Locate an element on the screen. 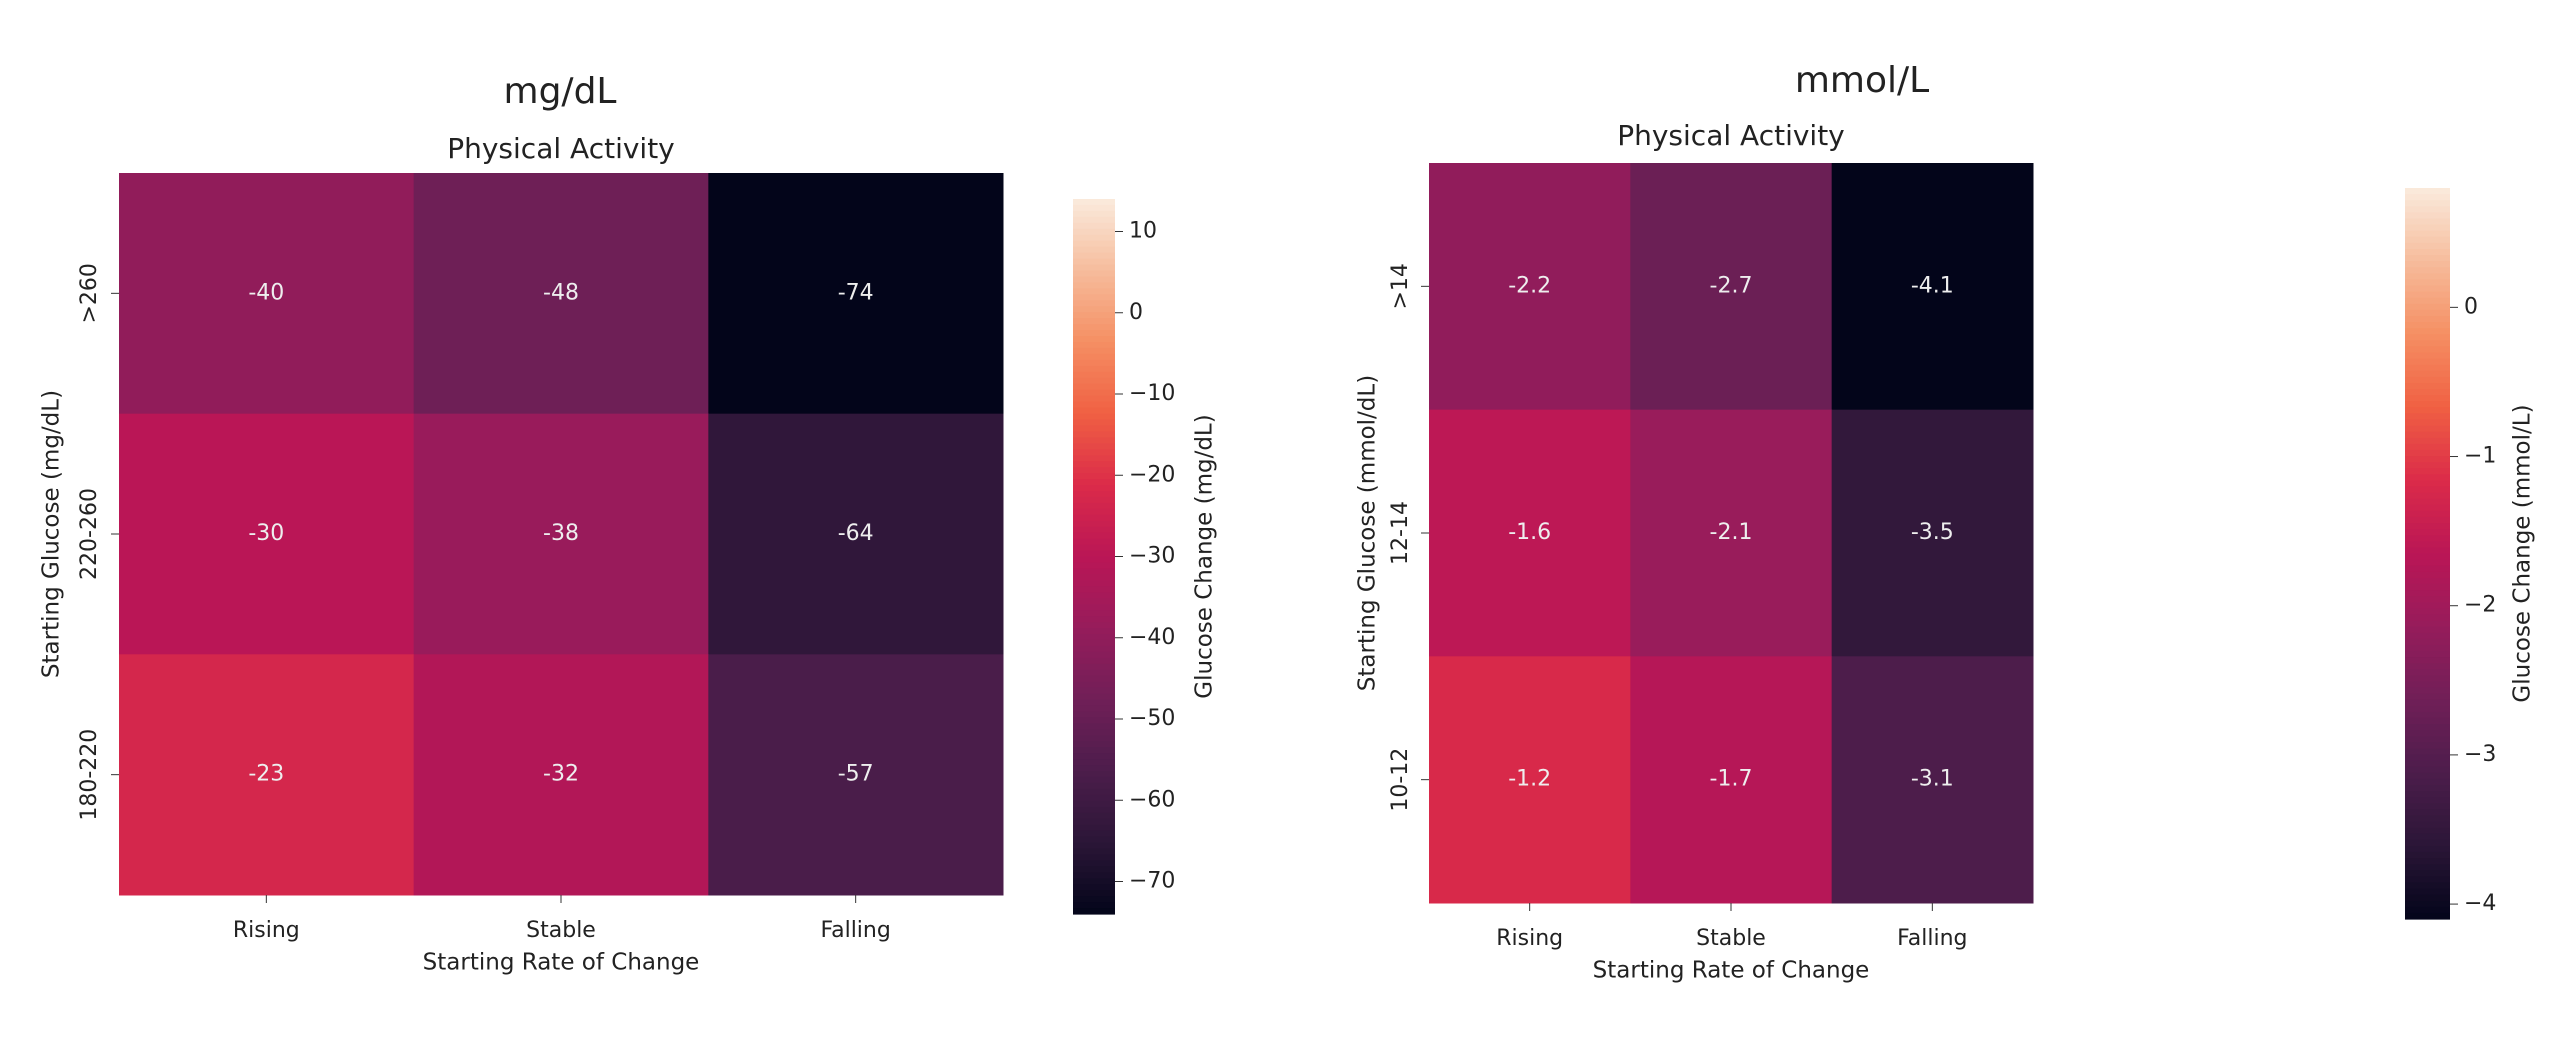  cell-label: -3.1 is located at coordinates (1932, 779).